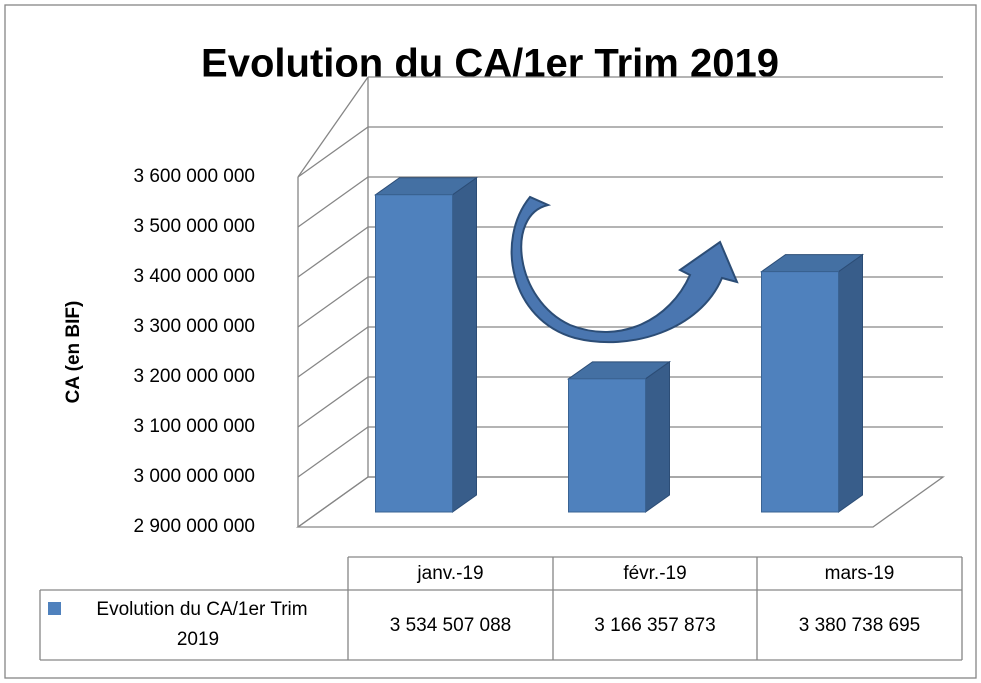 The width and height of the screenshot is (981, 683). What do you see at coordinates (451, 625) in the screenshot?
I see `table-value: 3 534 507 088` at bounding box center [451, 625].